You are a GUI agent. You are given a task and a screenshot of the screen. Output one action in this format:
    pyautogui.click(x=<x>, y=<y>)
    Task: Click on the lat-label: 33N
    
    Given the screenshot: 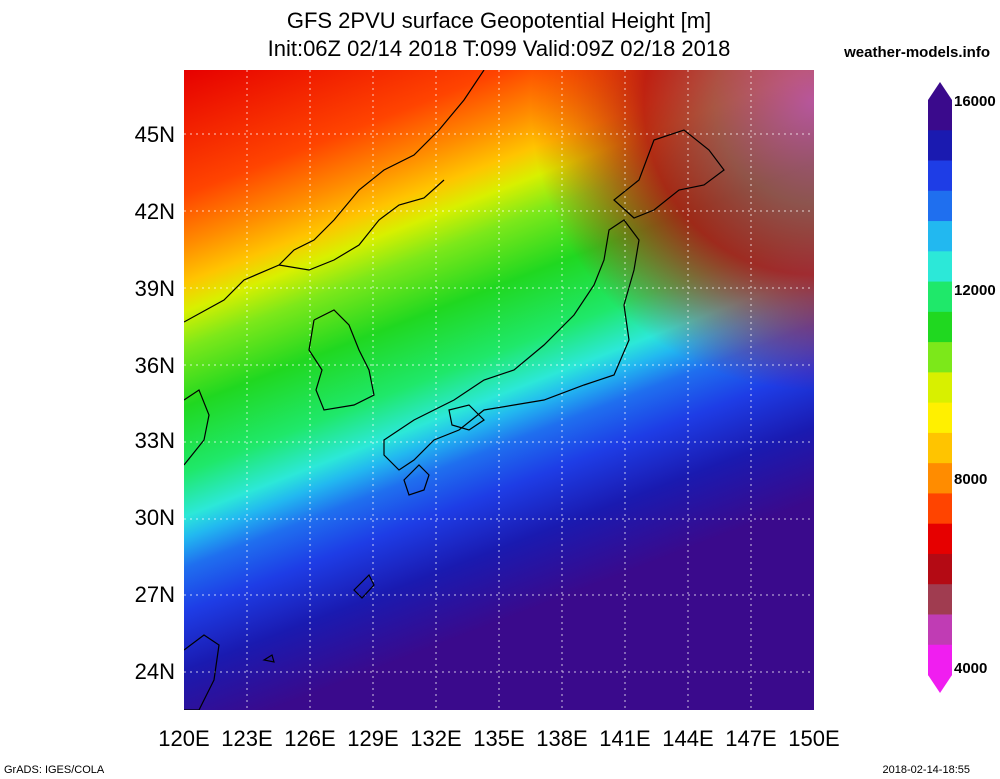 What is the action you would take?
    pyautogui.click(x=154, y=440)
    